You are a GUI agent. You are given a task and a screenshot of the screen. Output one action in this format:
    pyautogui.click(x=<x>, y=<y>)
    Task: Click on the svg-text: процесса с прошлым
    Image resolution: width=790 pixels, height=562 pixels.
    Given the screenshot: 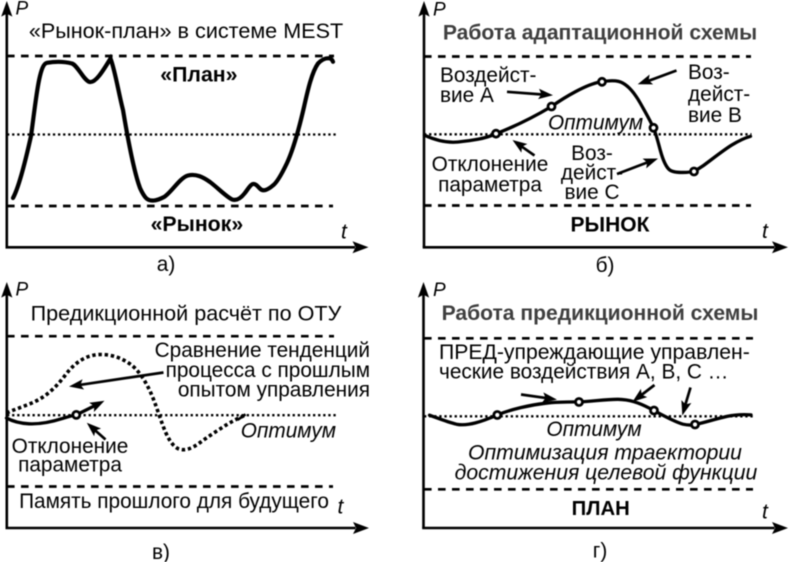 What is the action you would take?
    pyautogui.click(x=268, y=370)
    